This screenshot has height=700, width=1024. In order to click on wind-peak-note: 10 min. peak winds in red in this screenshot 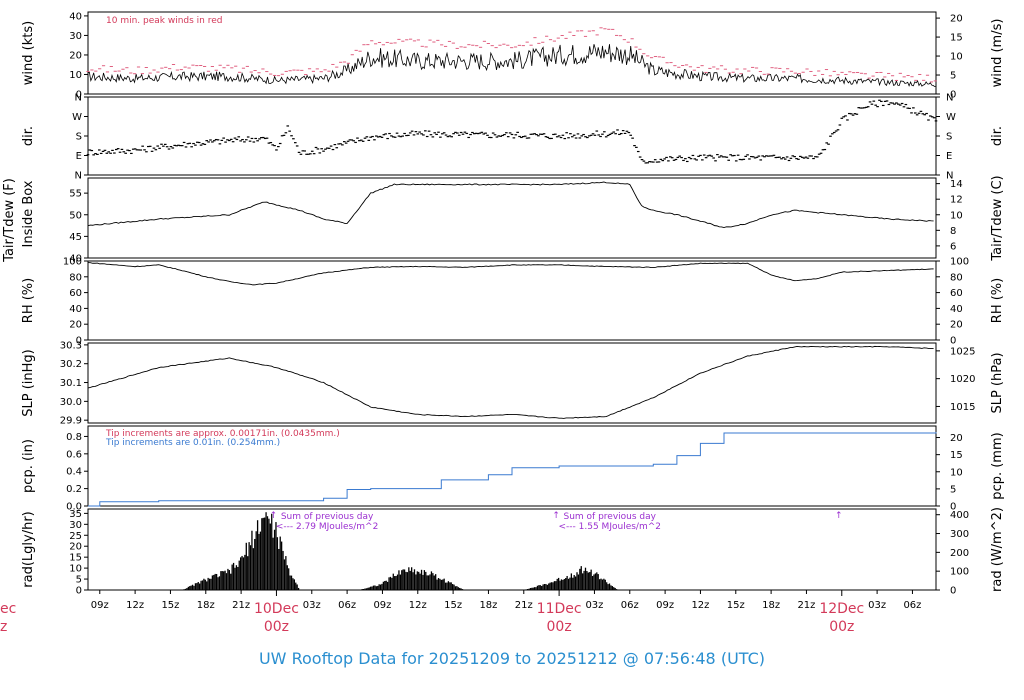, I will do `click(164, 21)`.